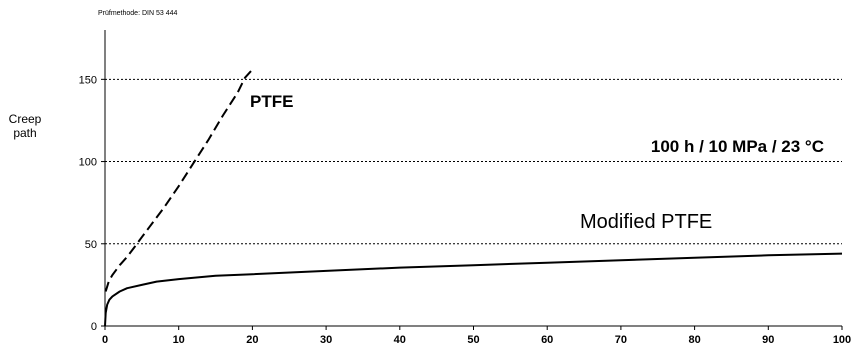 This screenshot has height=356, width=857. Describe the element at coordinates (768, 340) in the screenshot. I see `x-tick-label-90: 90` at that location.